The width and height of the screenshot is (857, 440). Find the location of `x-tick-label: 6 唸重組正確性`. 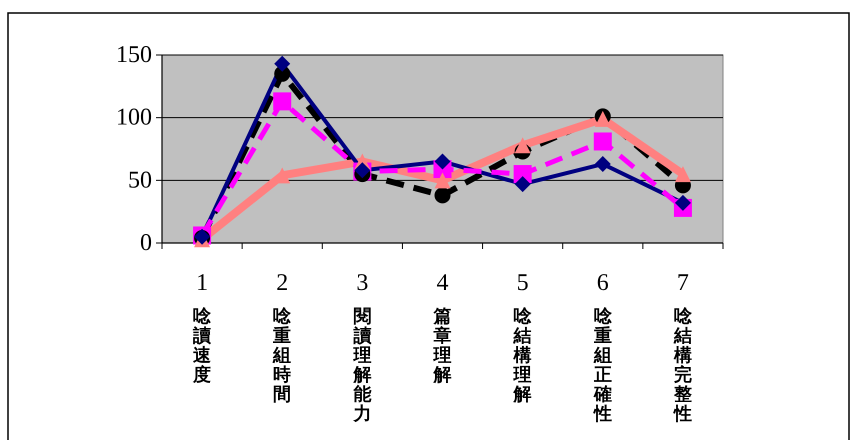

x-tick-label: 6 唸重組正確性 is located at coordinates (602, 347).